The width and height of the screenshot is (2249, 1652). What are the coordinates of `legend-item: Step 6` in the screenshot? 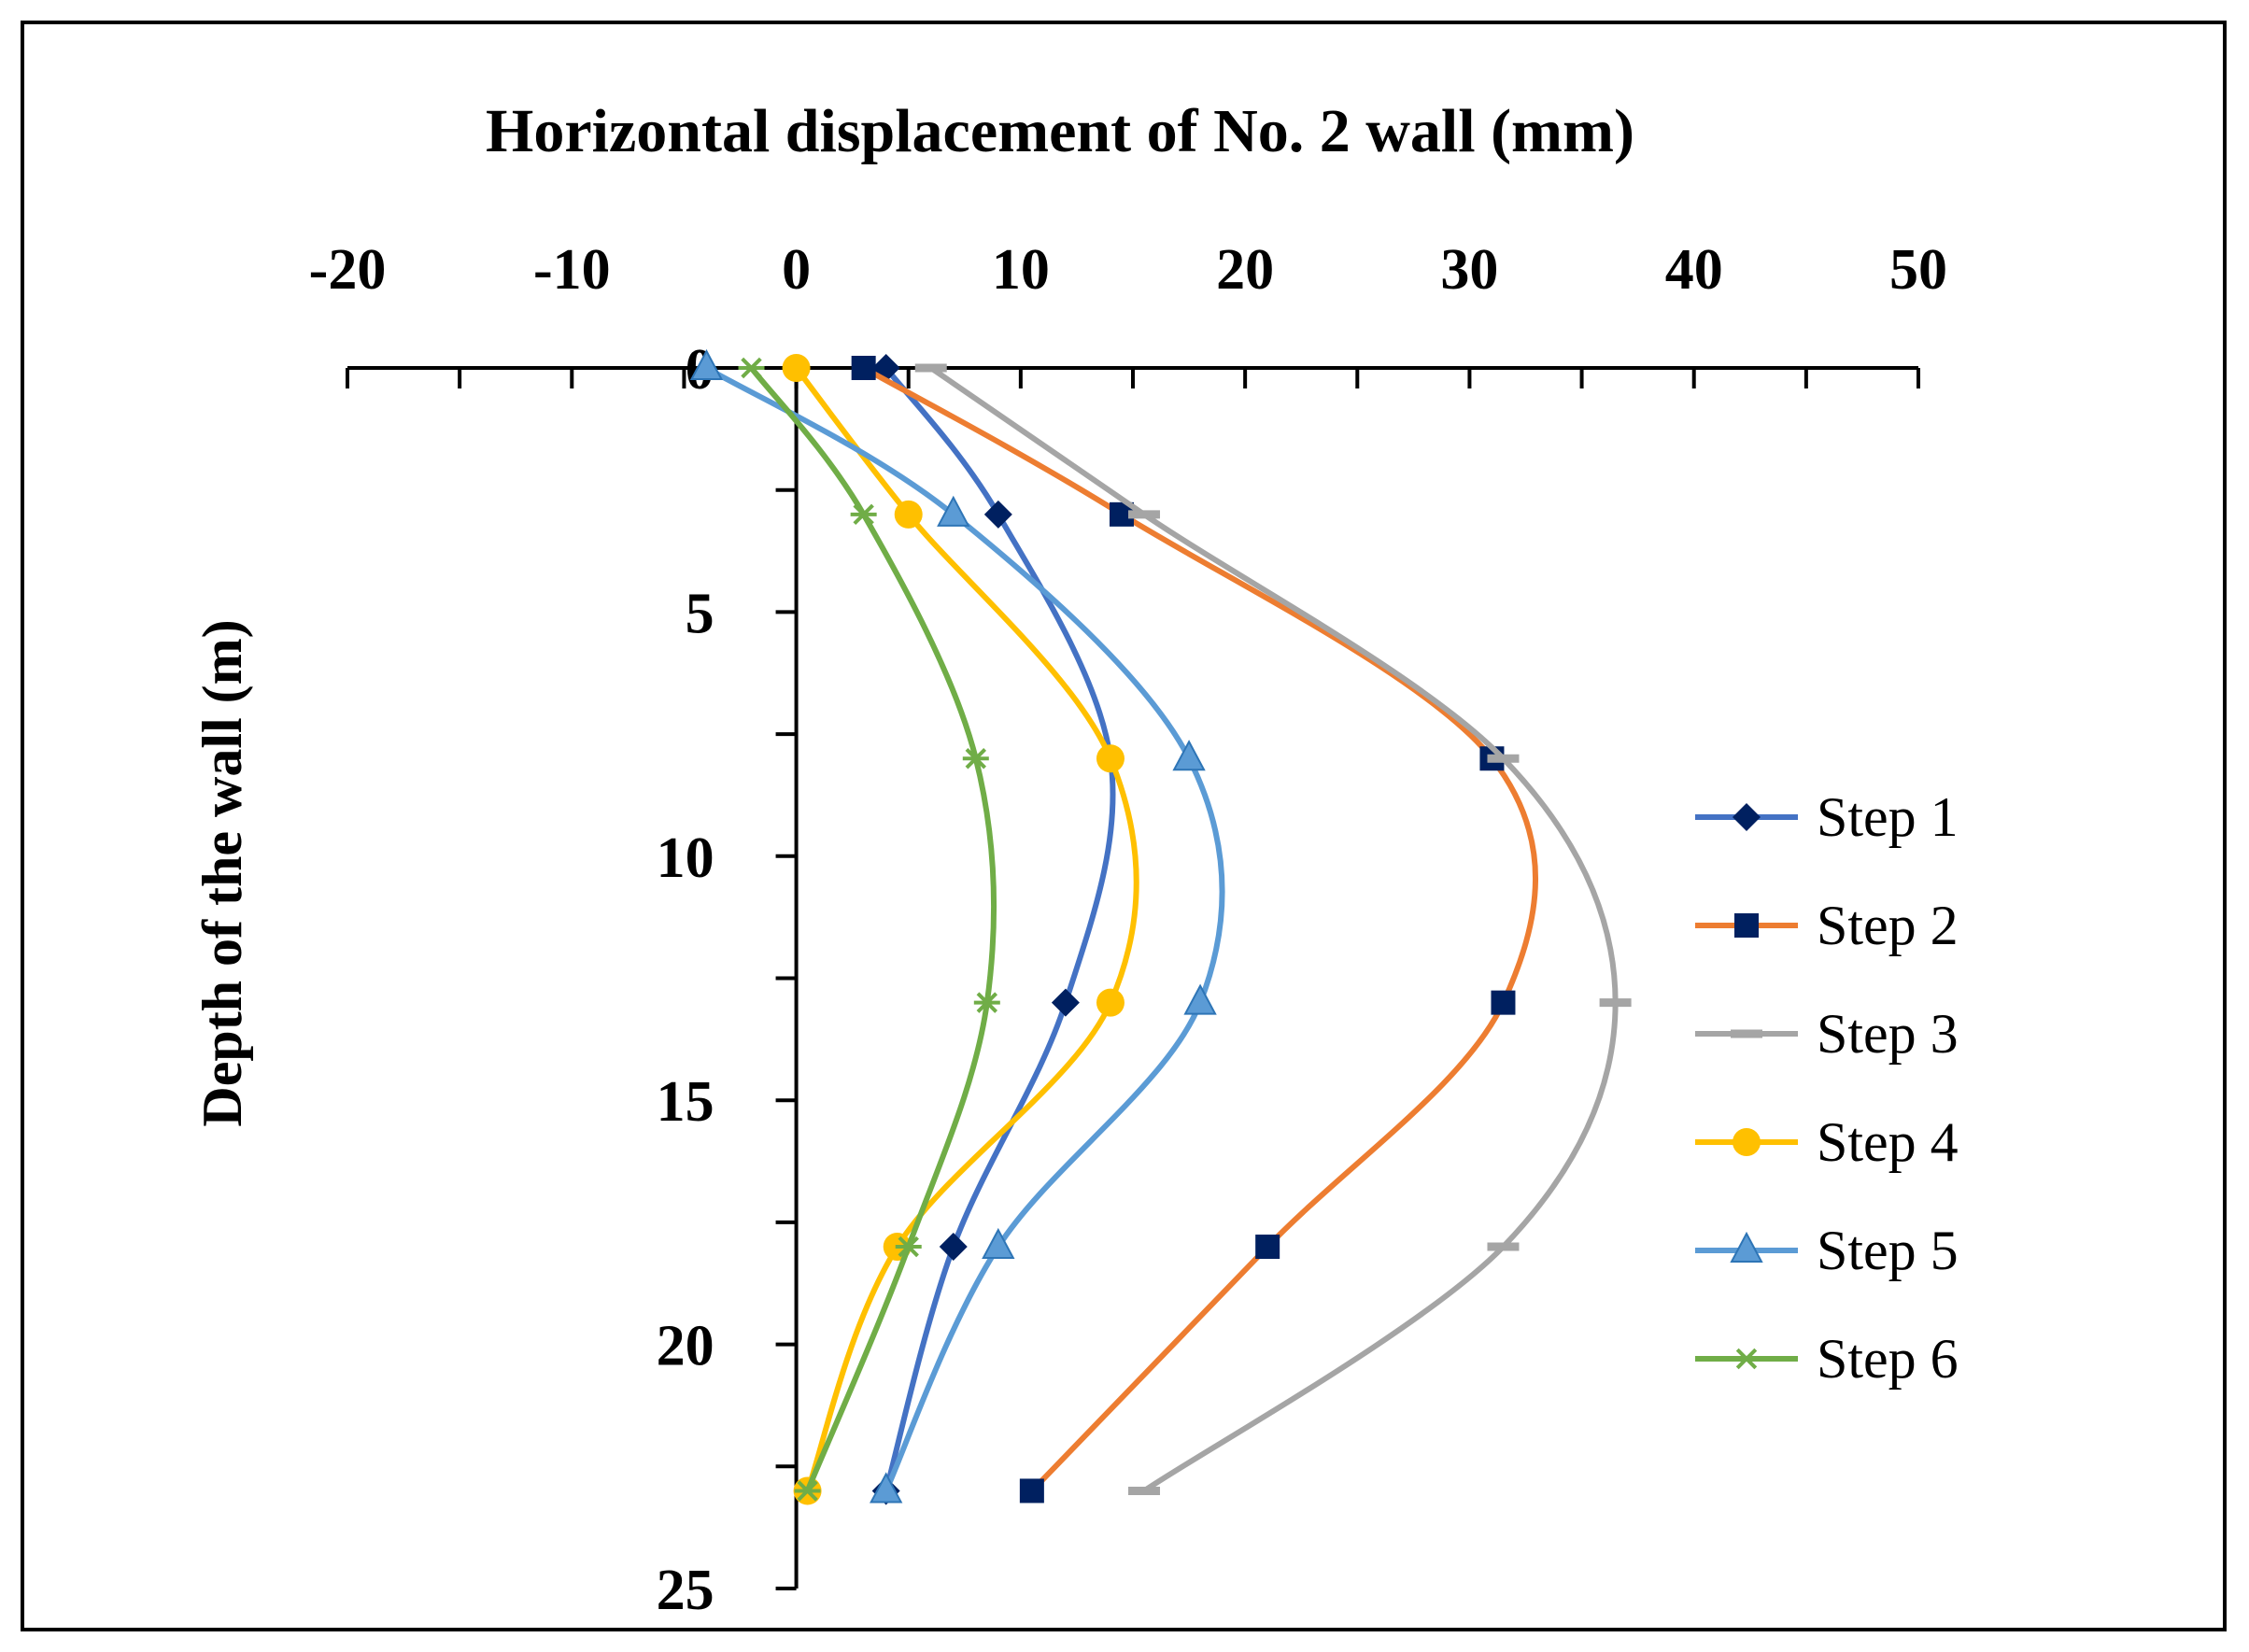 It's located at (1827, 1359).